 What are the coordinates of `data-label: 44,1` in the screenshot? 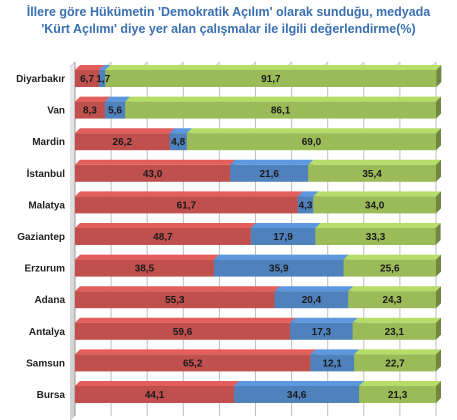 It's located at (155, 395).